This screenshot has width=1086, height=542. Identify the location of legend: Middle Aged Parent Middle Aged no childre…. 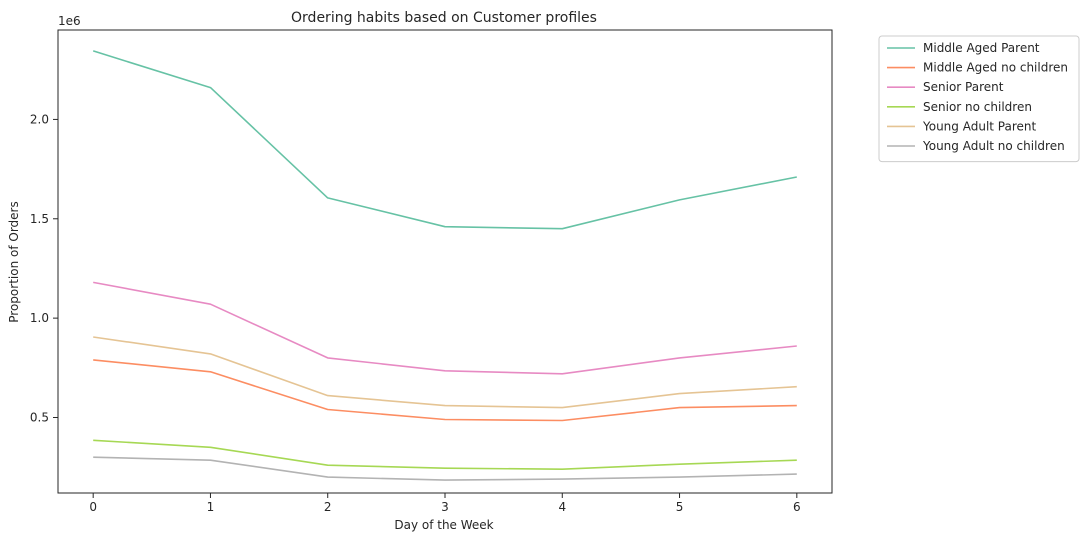
(979, 99).